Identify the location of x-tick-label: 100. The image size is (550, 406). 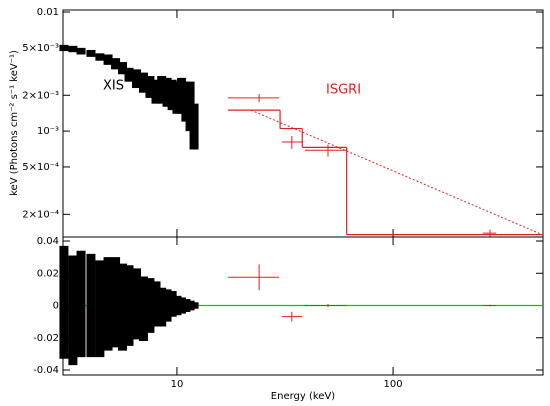
(393, 384).